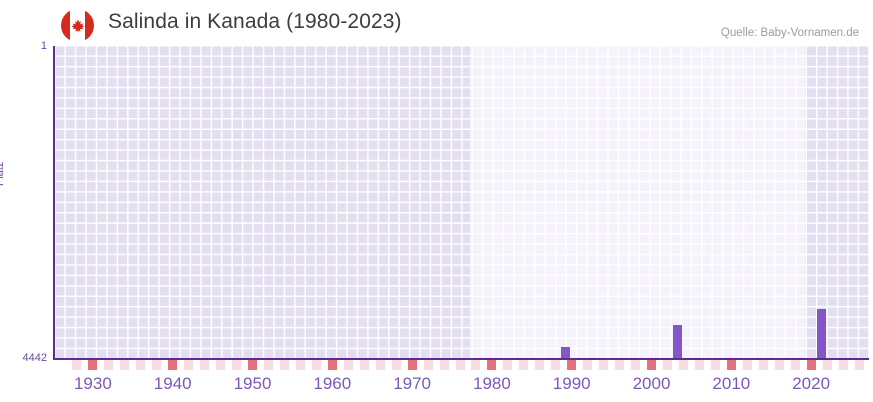  Describe the element at coordinates (789, 33) in the screenshot. I see `source-attribution: Quelle: Baby-Vornamen.de` at that location.